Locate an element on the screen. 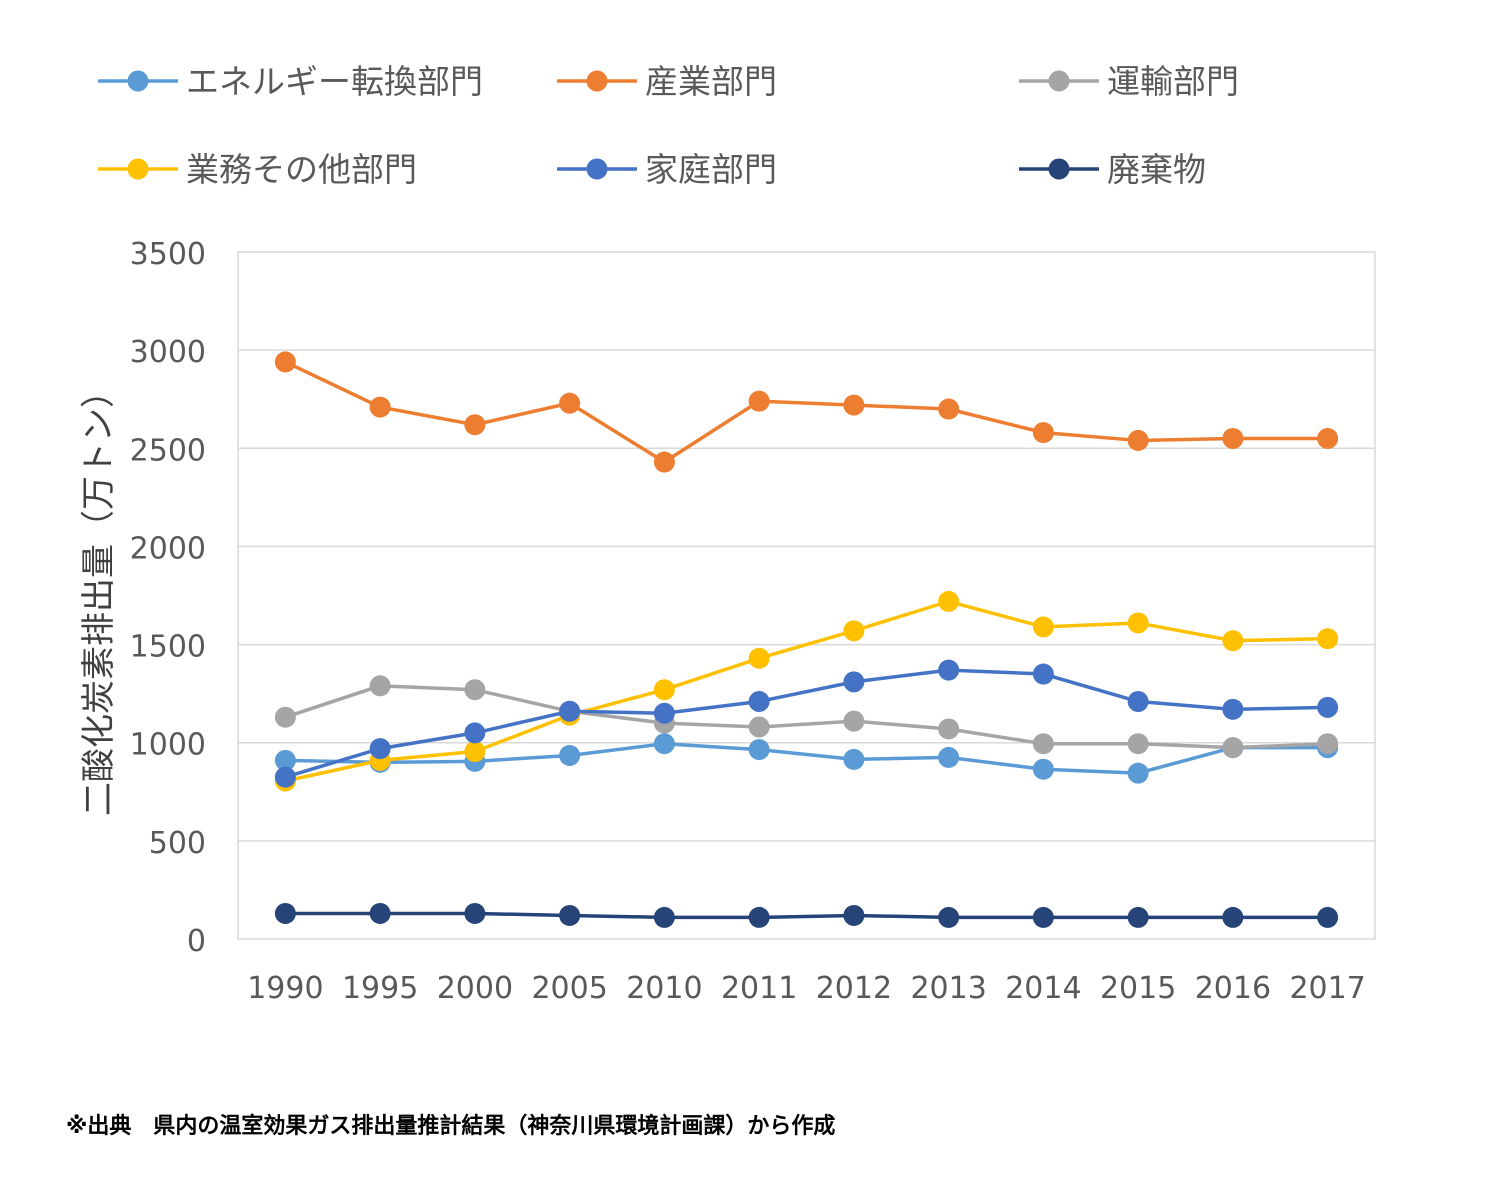 Image resolution: width=1500 pixels, height=1182 pixels. x-tick-label: 2012 is located at coordinates (854, 988).